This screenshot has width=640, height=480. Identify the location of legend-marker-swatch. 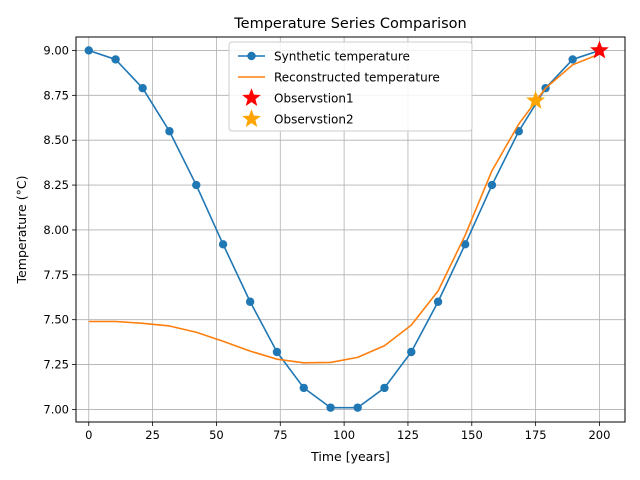
(251, 56).